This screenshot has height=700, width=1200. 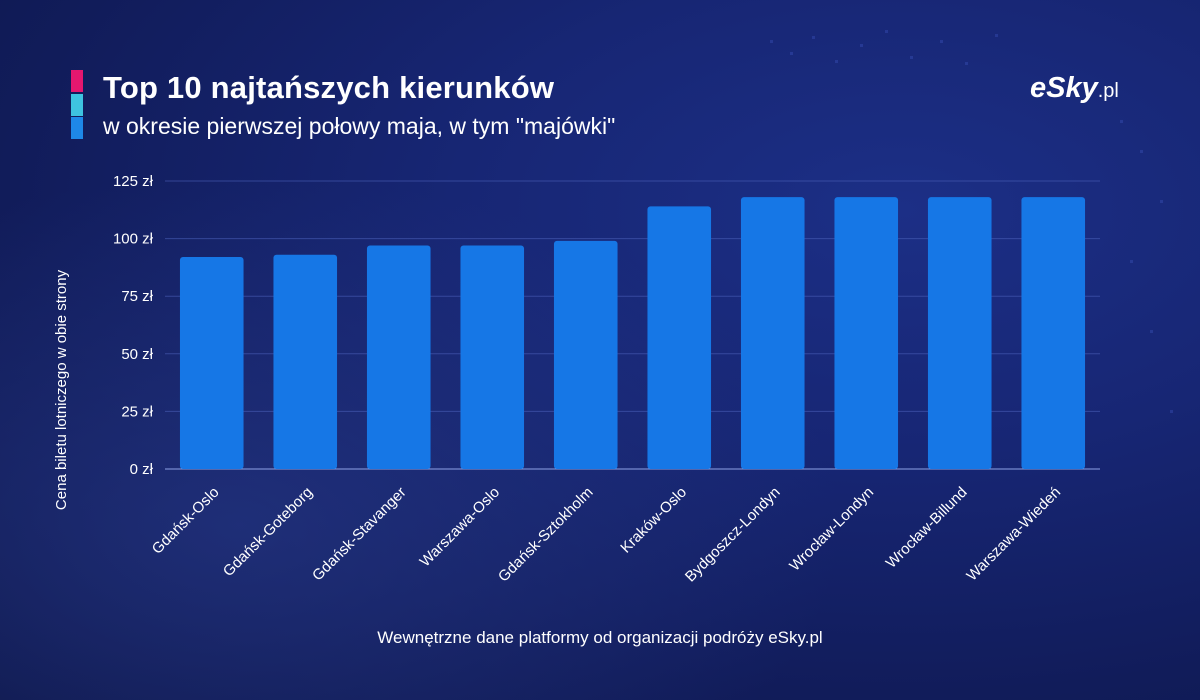 I want to click on x-tick-label: Gdańsk-Sztokholm, so click(x=546, y=535).